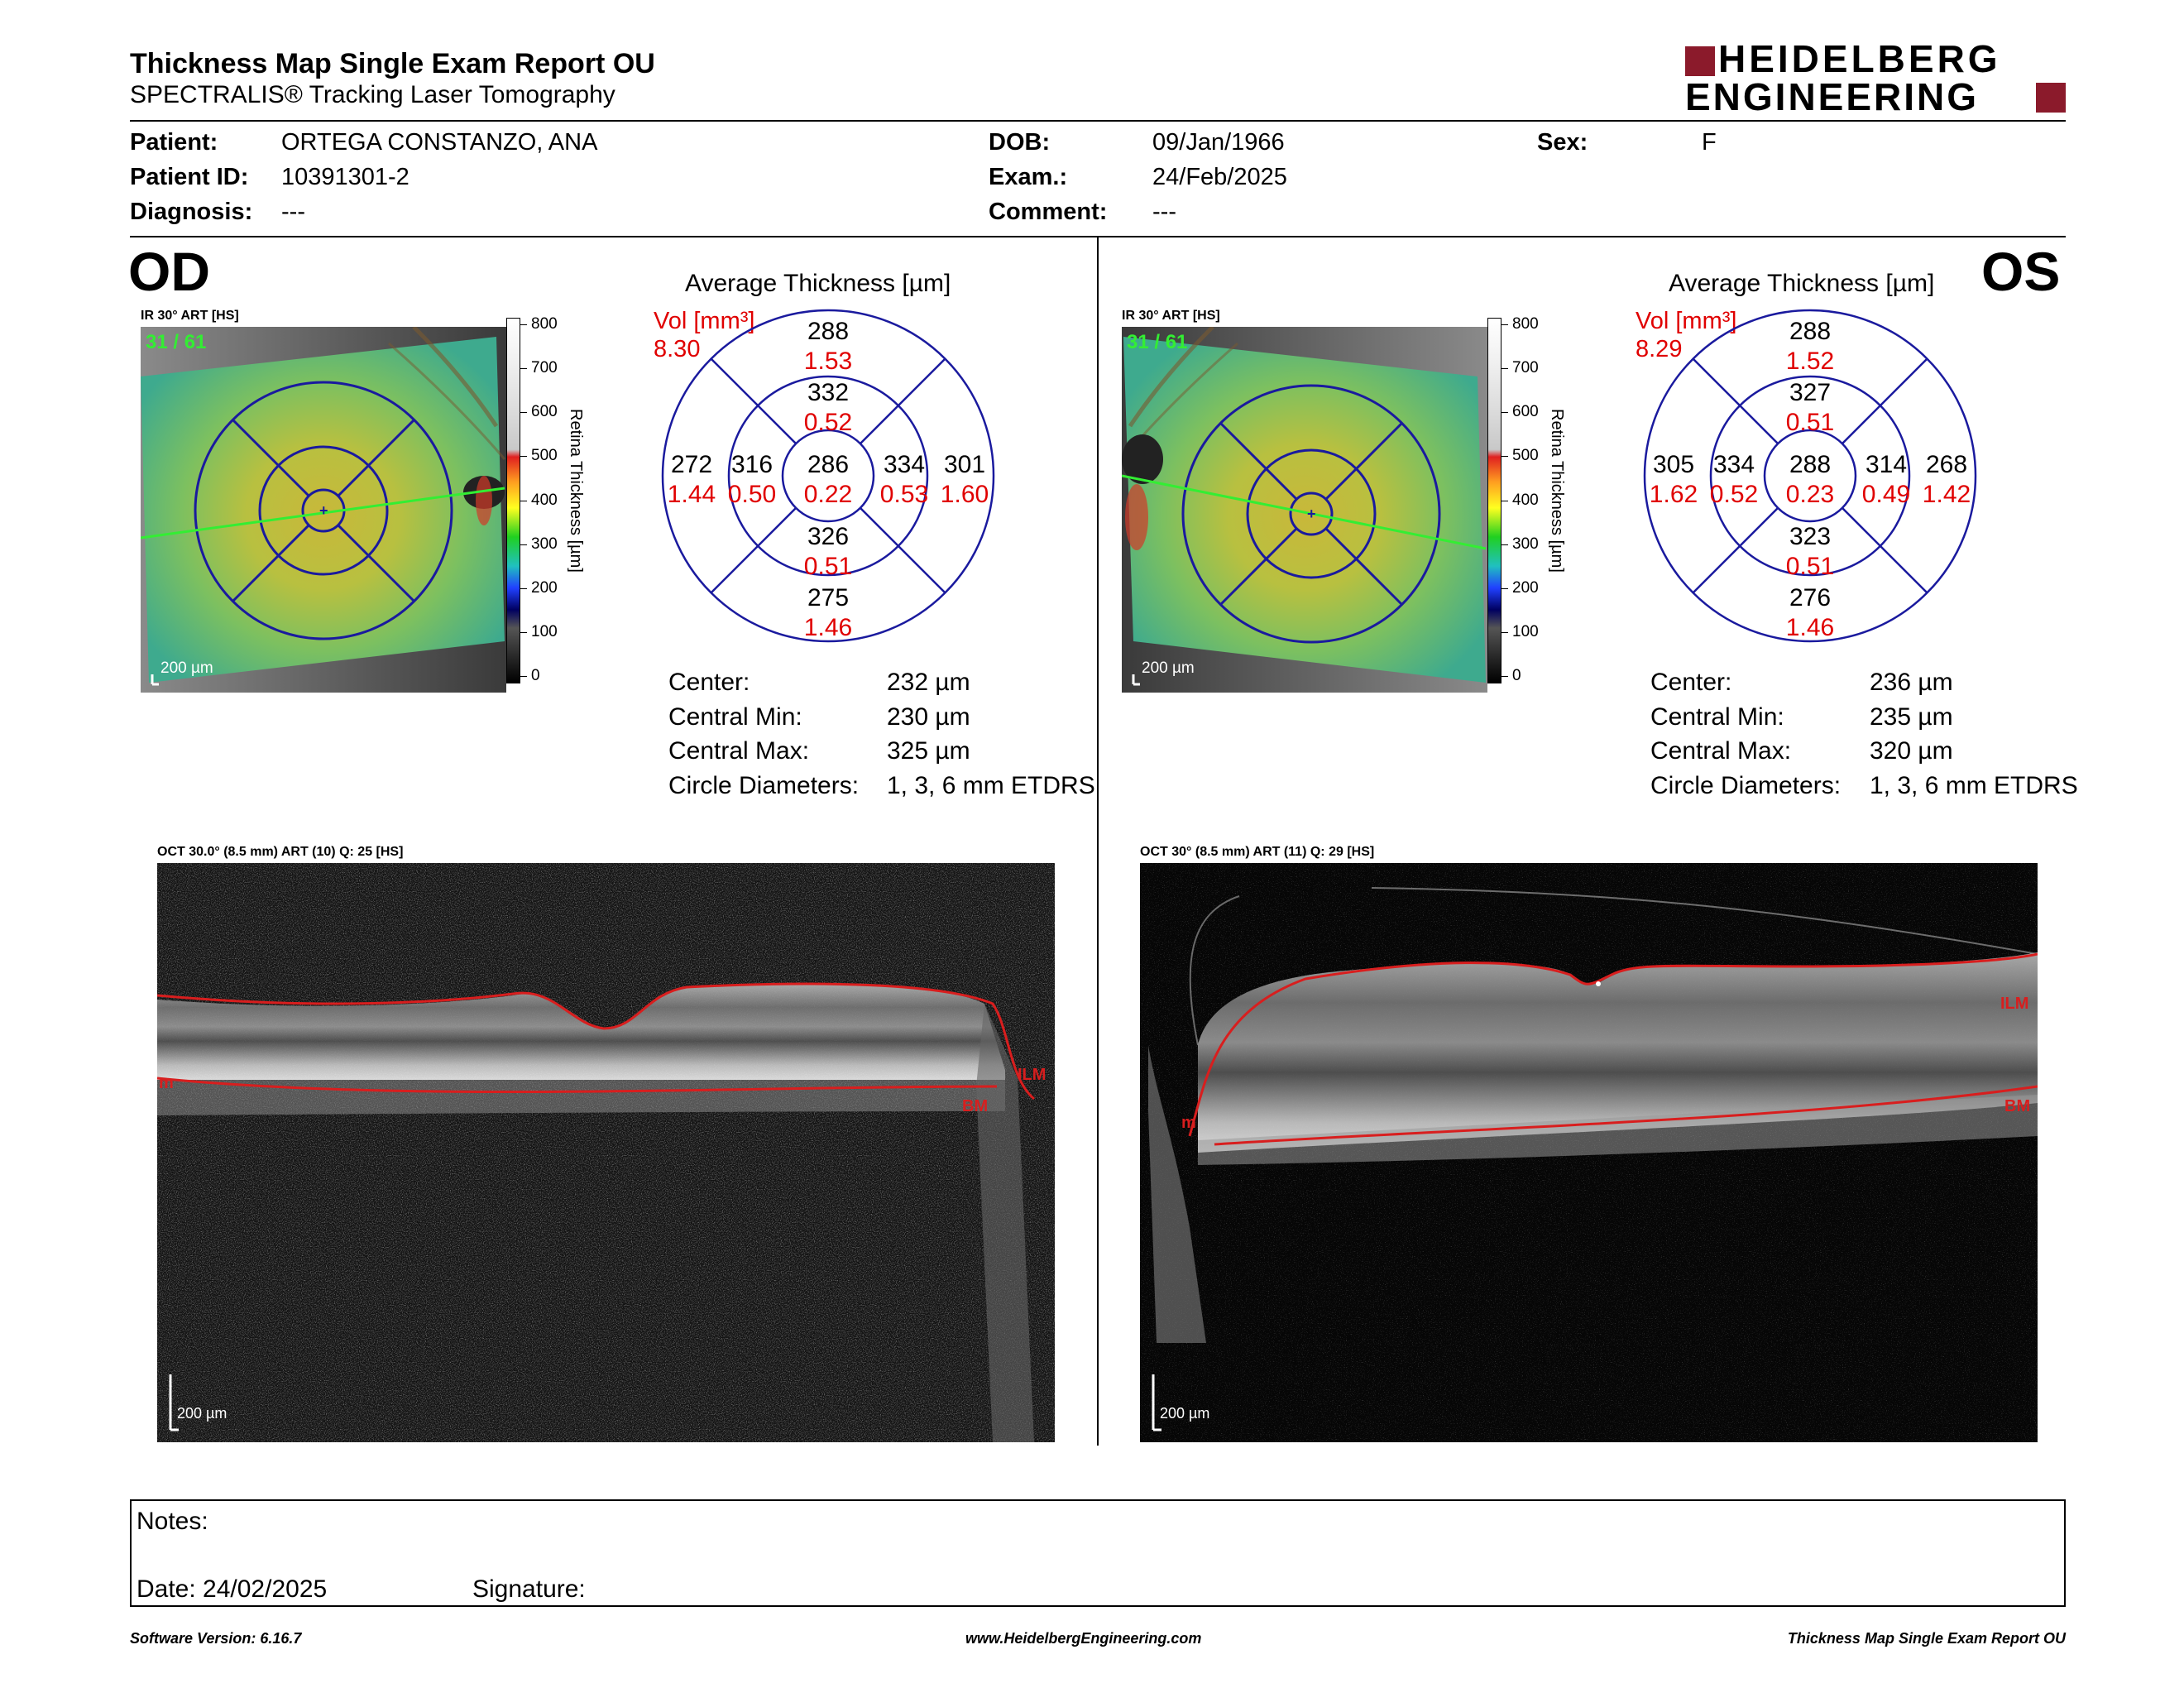  What do you see at coordinates (1974, 785) in the screenshot?
I see `os-diam-value: 1, 3, 6 mm ETDRS` at bounding box center [1974, 785].